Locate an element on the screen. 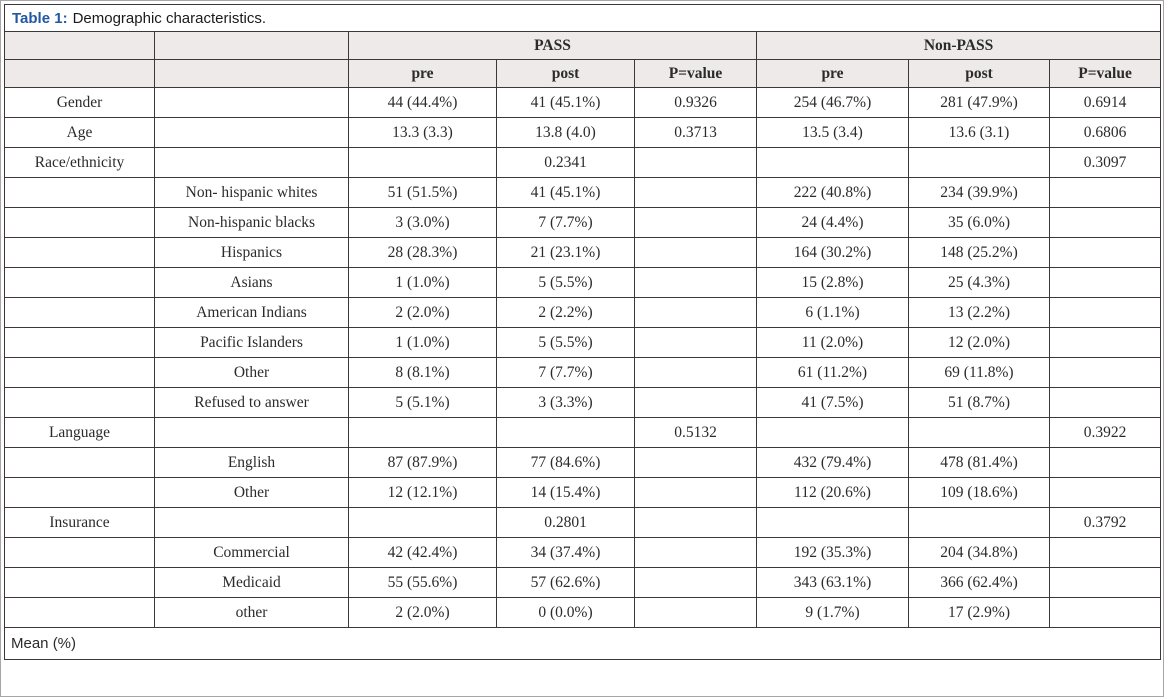 Image resolution: width=1164 pixels, height=697 pixels. cell-nonpass-post: 281 (47.9%) is located at coordinates (979, 102).